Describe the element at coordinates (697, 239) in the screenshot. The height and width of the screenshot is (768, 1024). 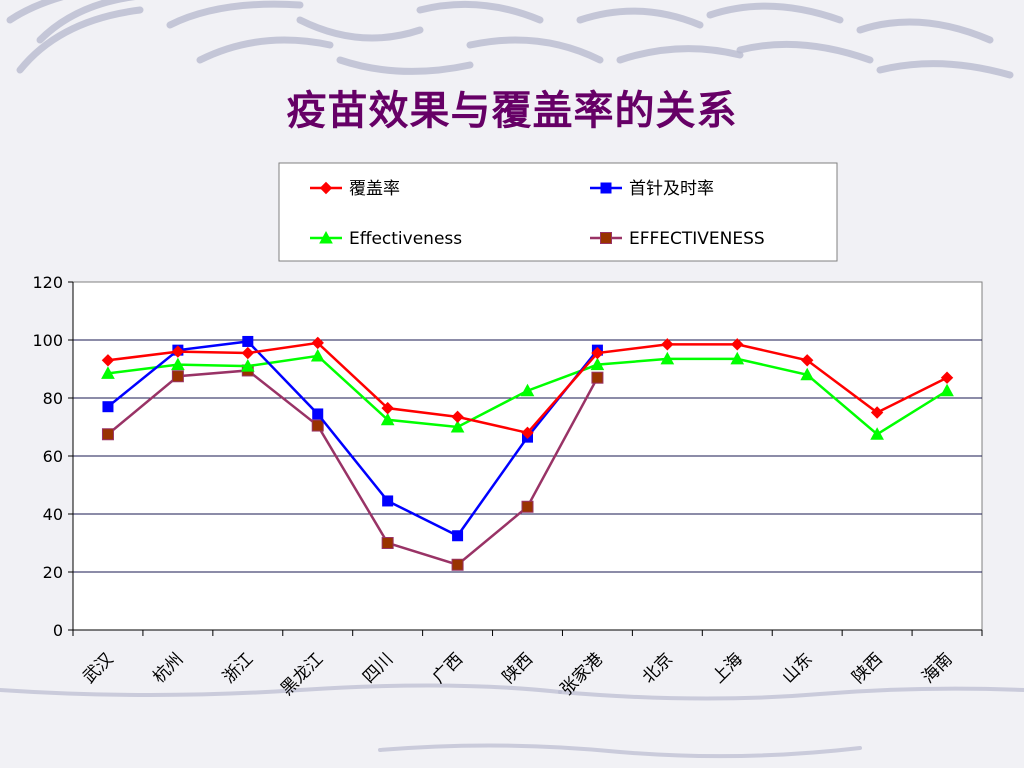
I see `legend-label: EFFECTIVENESS` at that location.